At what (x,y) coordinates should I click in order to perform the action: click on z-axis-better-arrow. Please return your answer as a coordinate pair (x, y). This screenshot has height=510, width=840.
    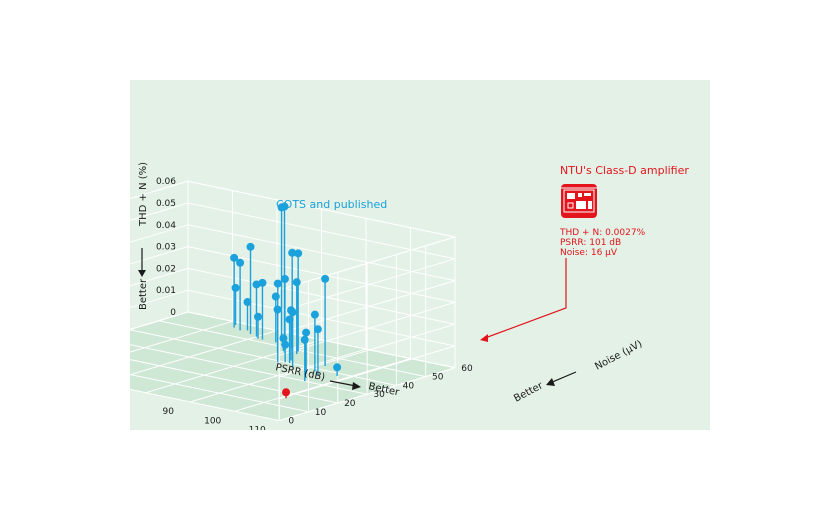
    Looking at the image, I should click on (142, 262).